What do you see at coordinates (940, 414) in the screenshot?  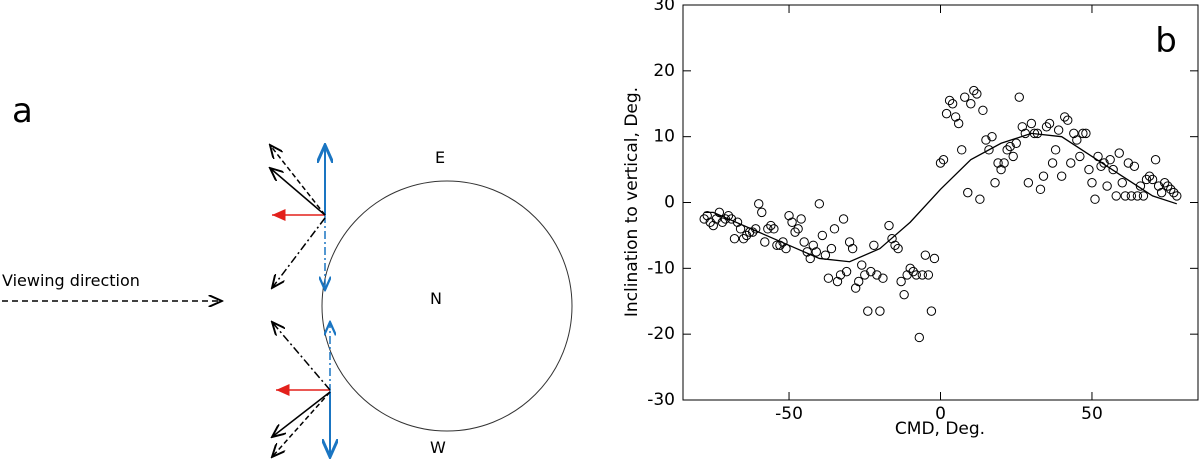 I see `x-tick-label: 0` at bounding box center [940, 414].